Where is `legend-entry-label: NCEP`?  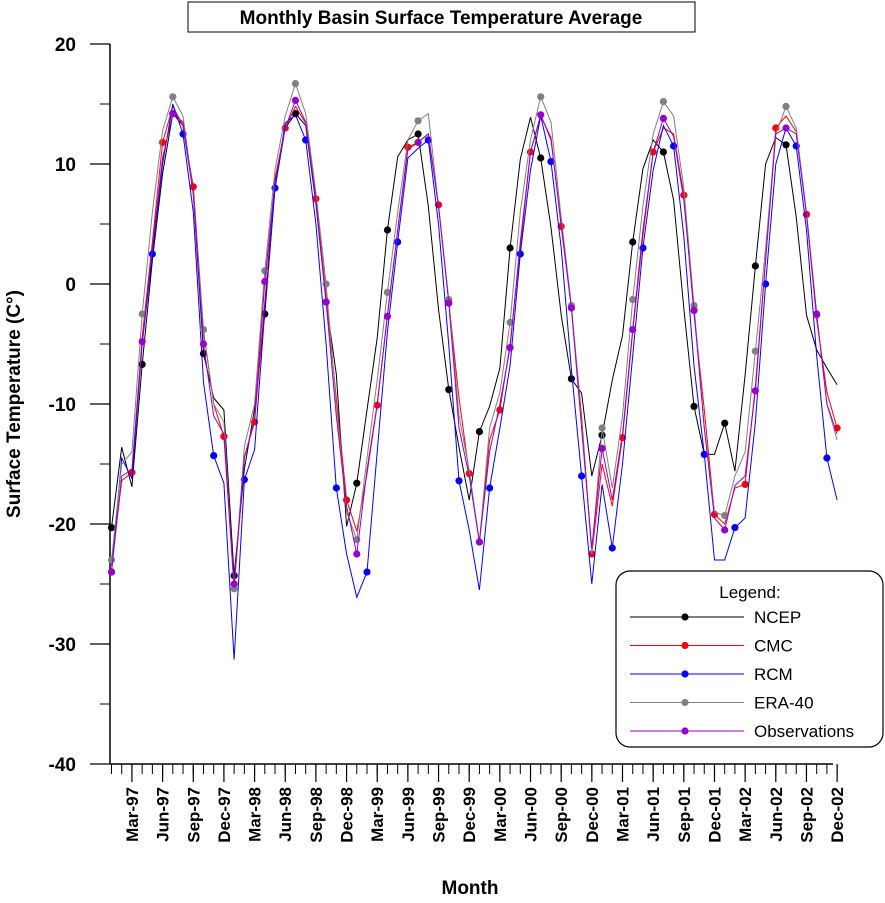 legend-entry-label: NCEP is located at coordinates (777, 617).